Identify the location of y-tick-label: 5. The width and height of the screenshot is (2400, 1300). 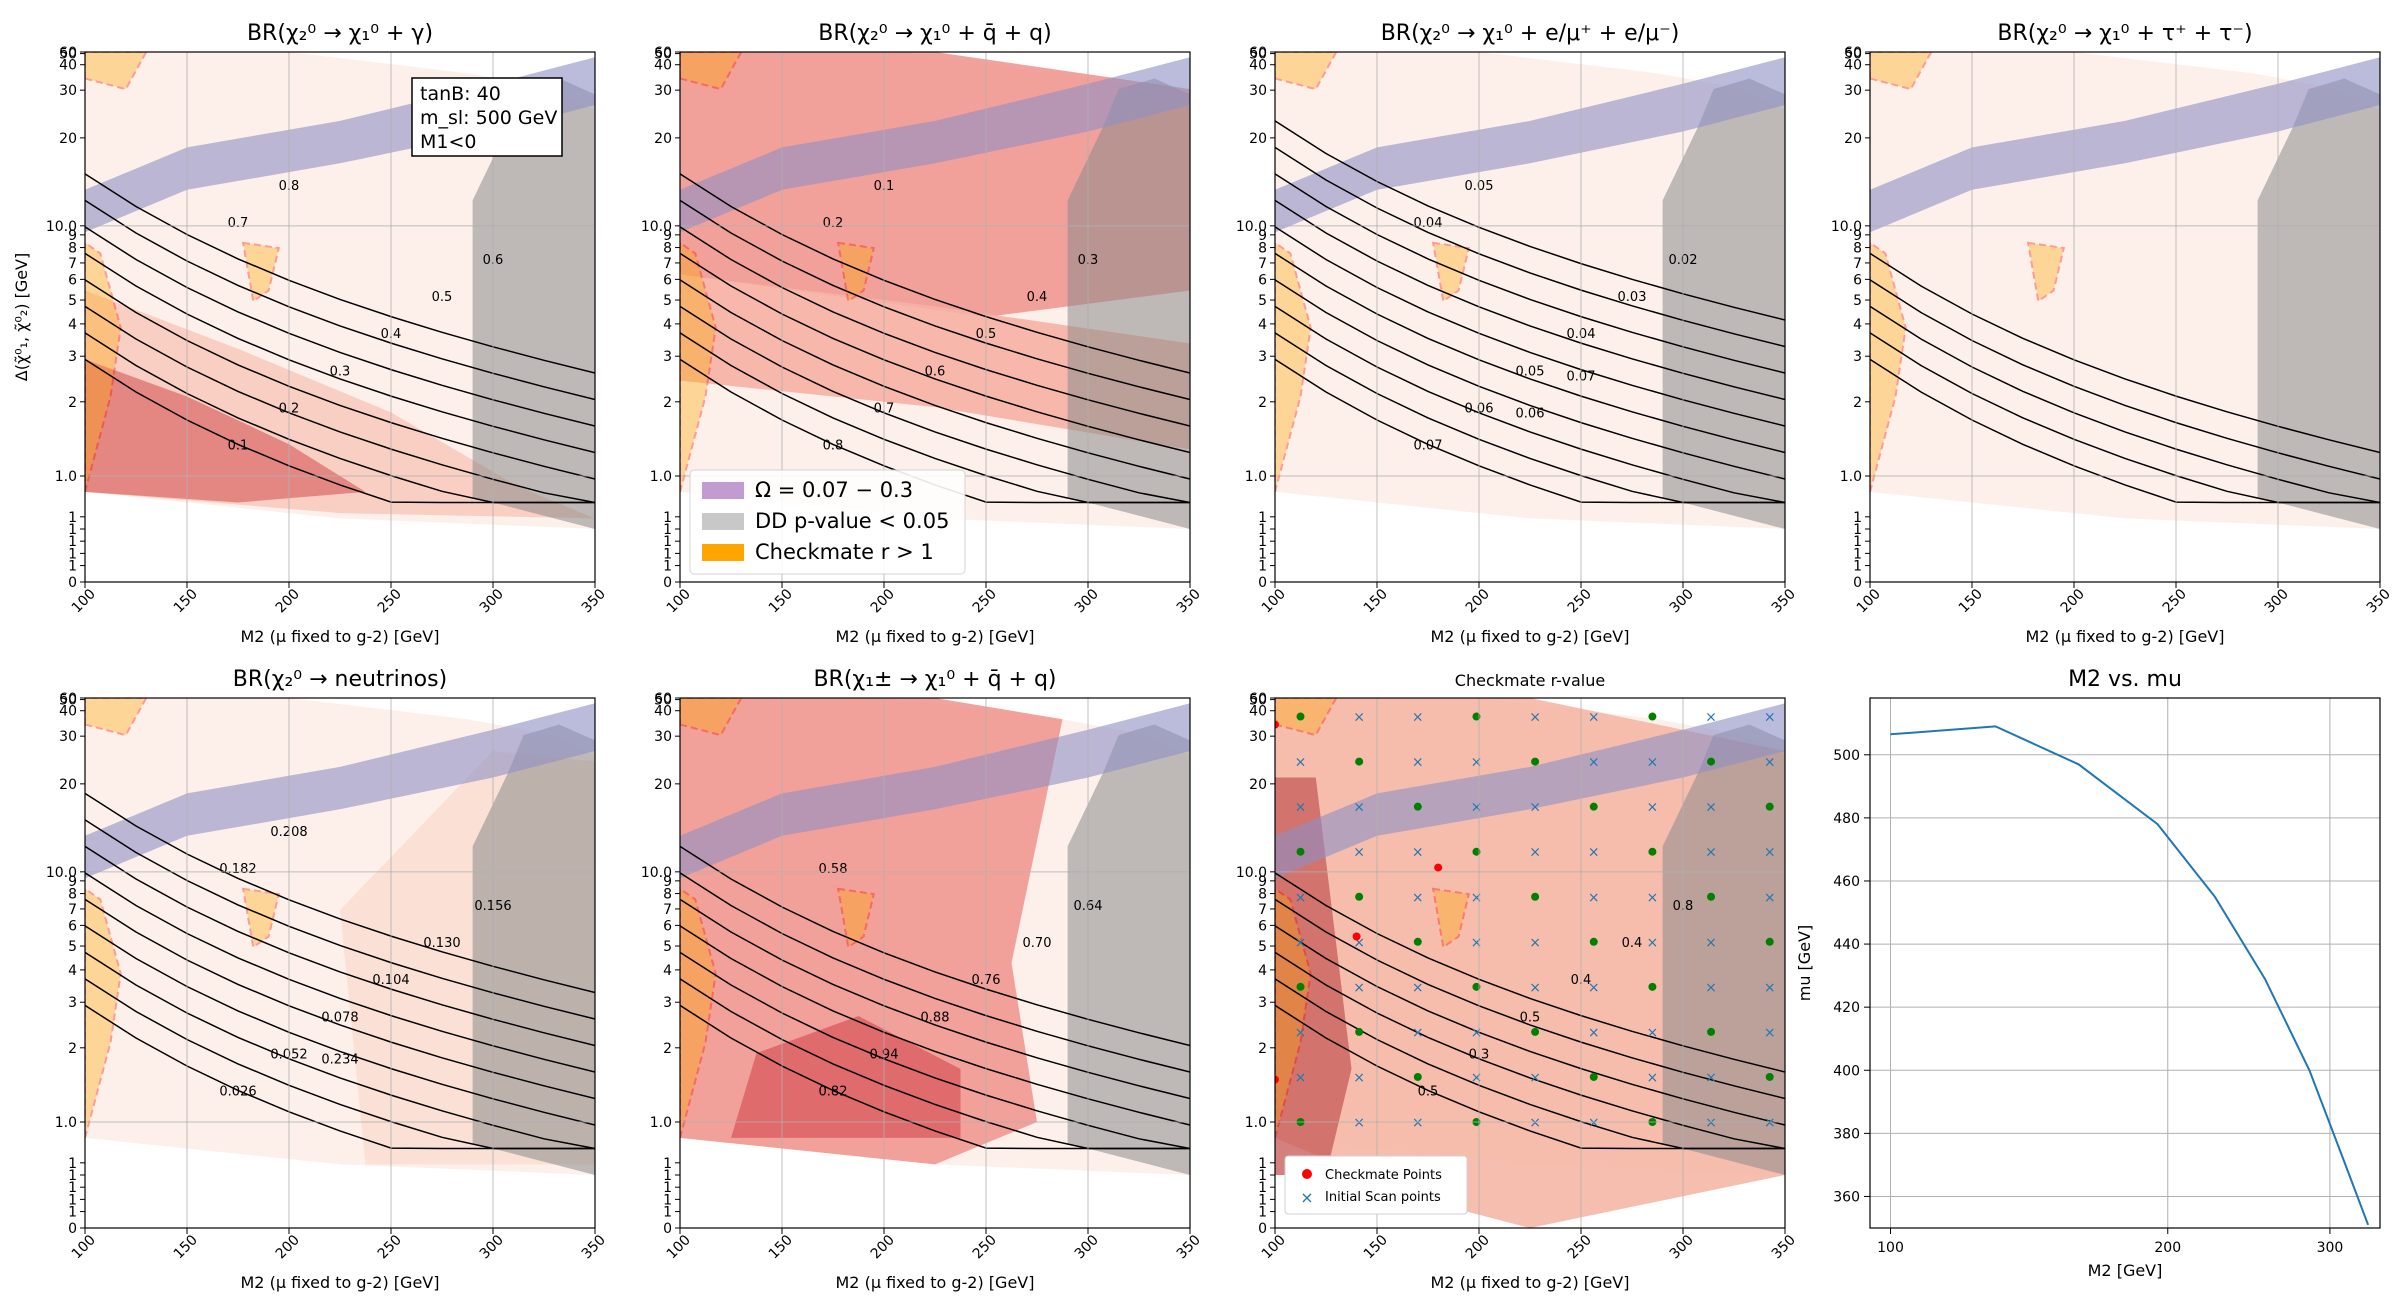
(72, 947).